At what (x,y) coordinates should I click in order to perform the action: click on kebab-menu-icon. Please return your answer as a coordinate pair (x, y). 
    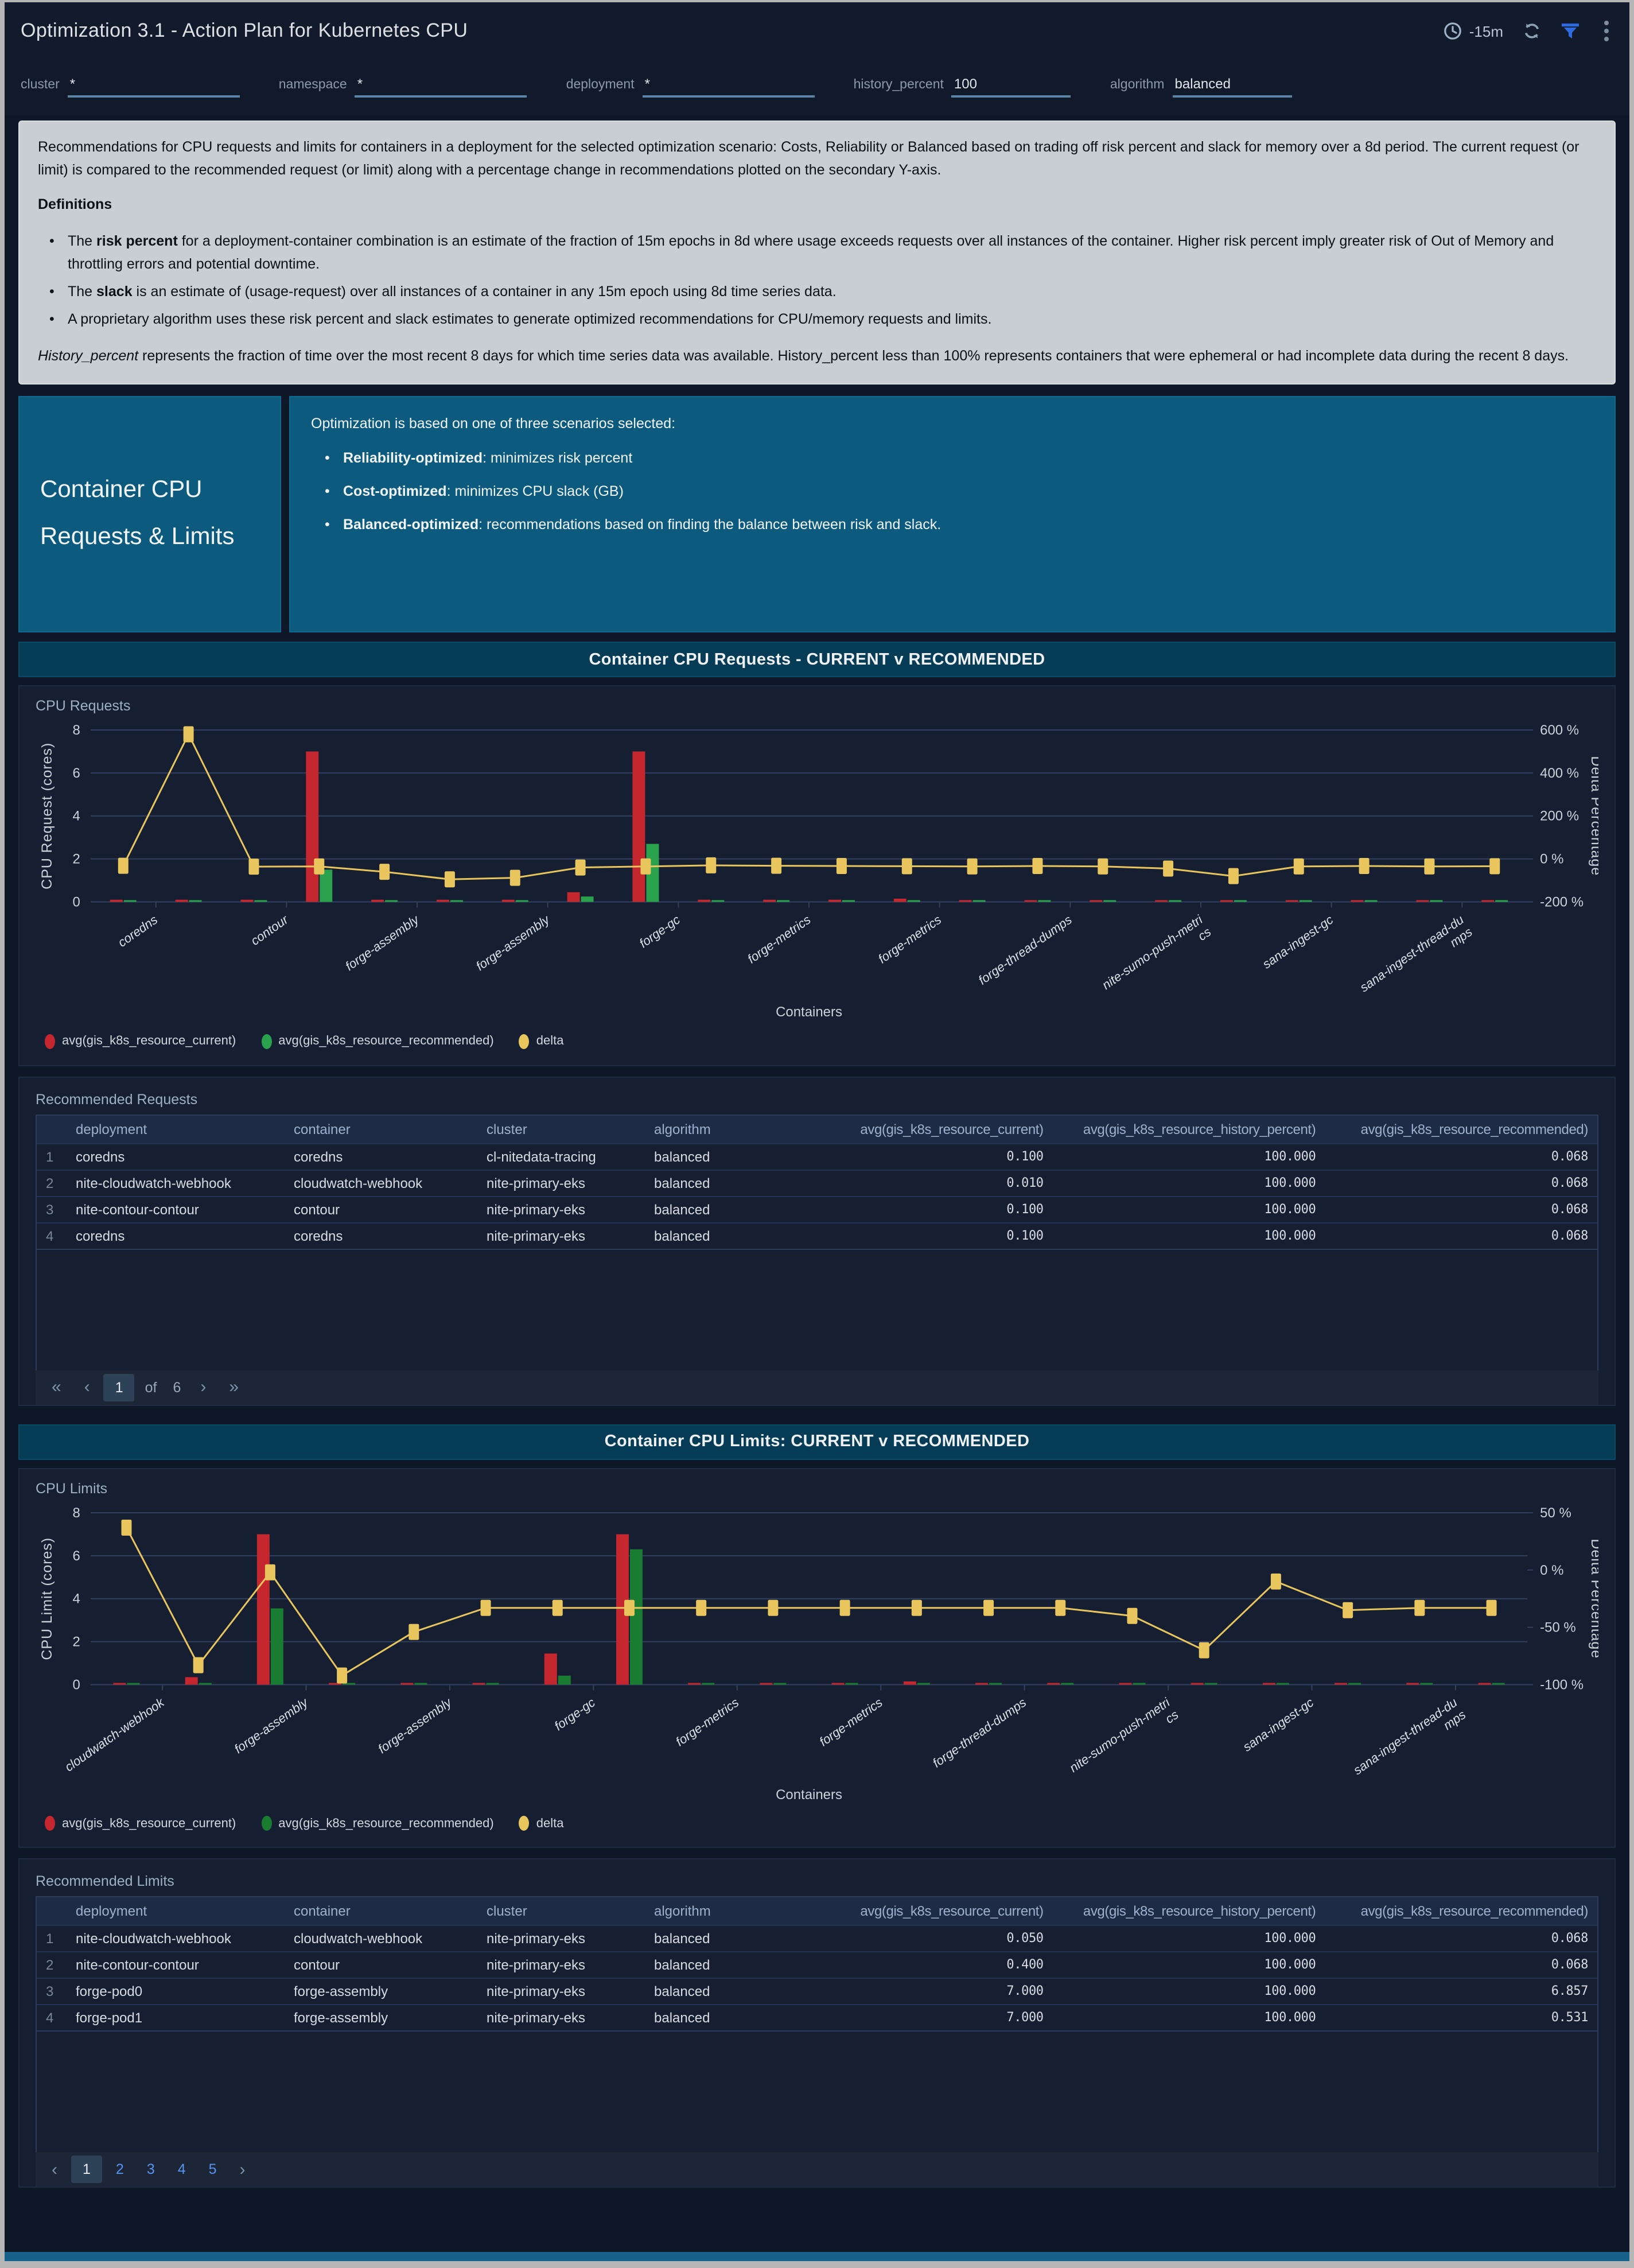
    Looking at the image, I should click on (1606, 31).